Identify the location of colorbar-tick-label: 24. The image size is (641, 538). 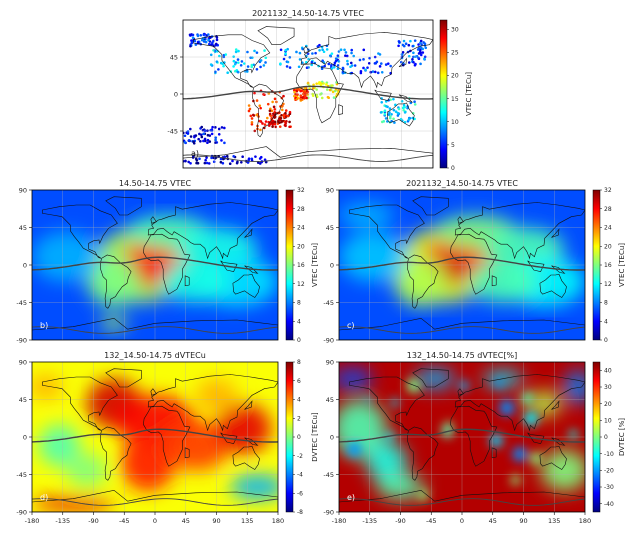
(608, 228).